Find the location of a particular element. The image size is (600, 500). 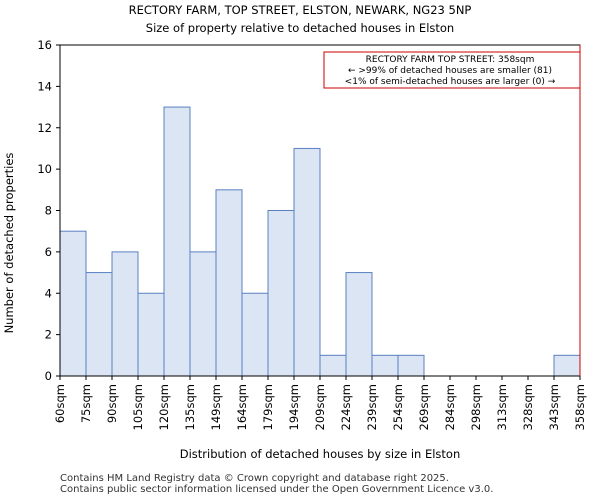

bar-239sqm is located at coordinates (385, 365).